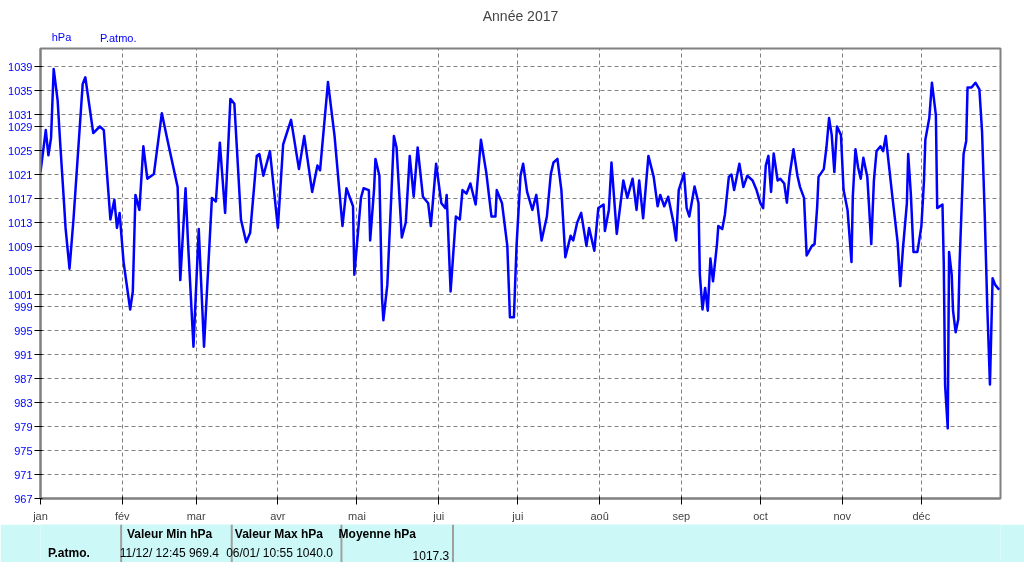 The image size is (1024, 580). I want to click on x-tick-label: avr, so click(278, 515).